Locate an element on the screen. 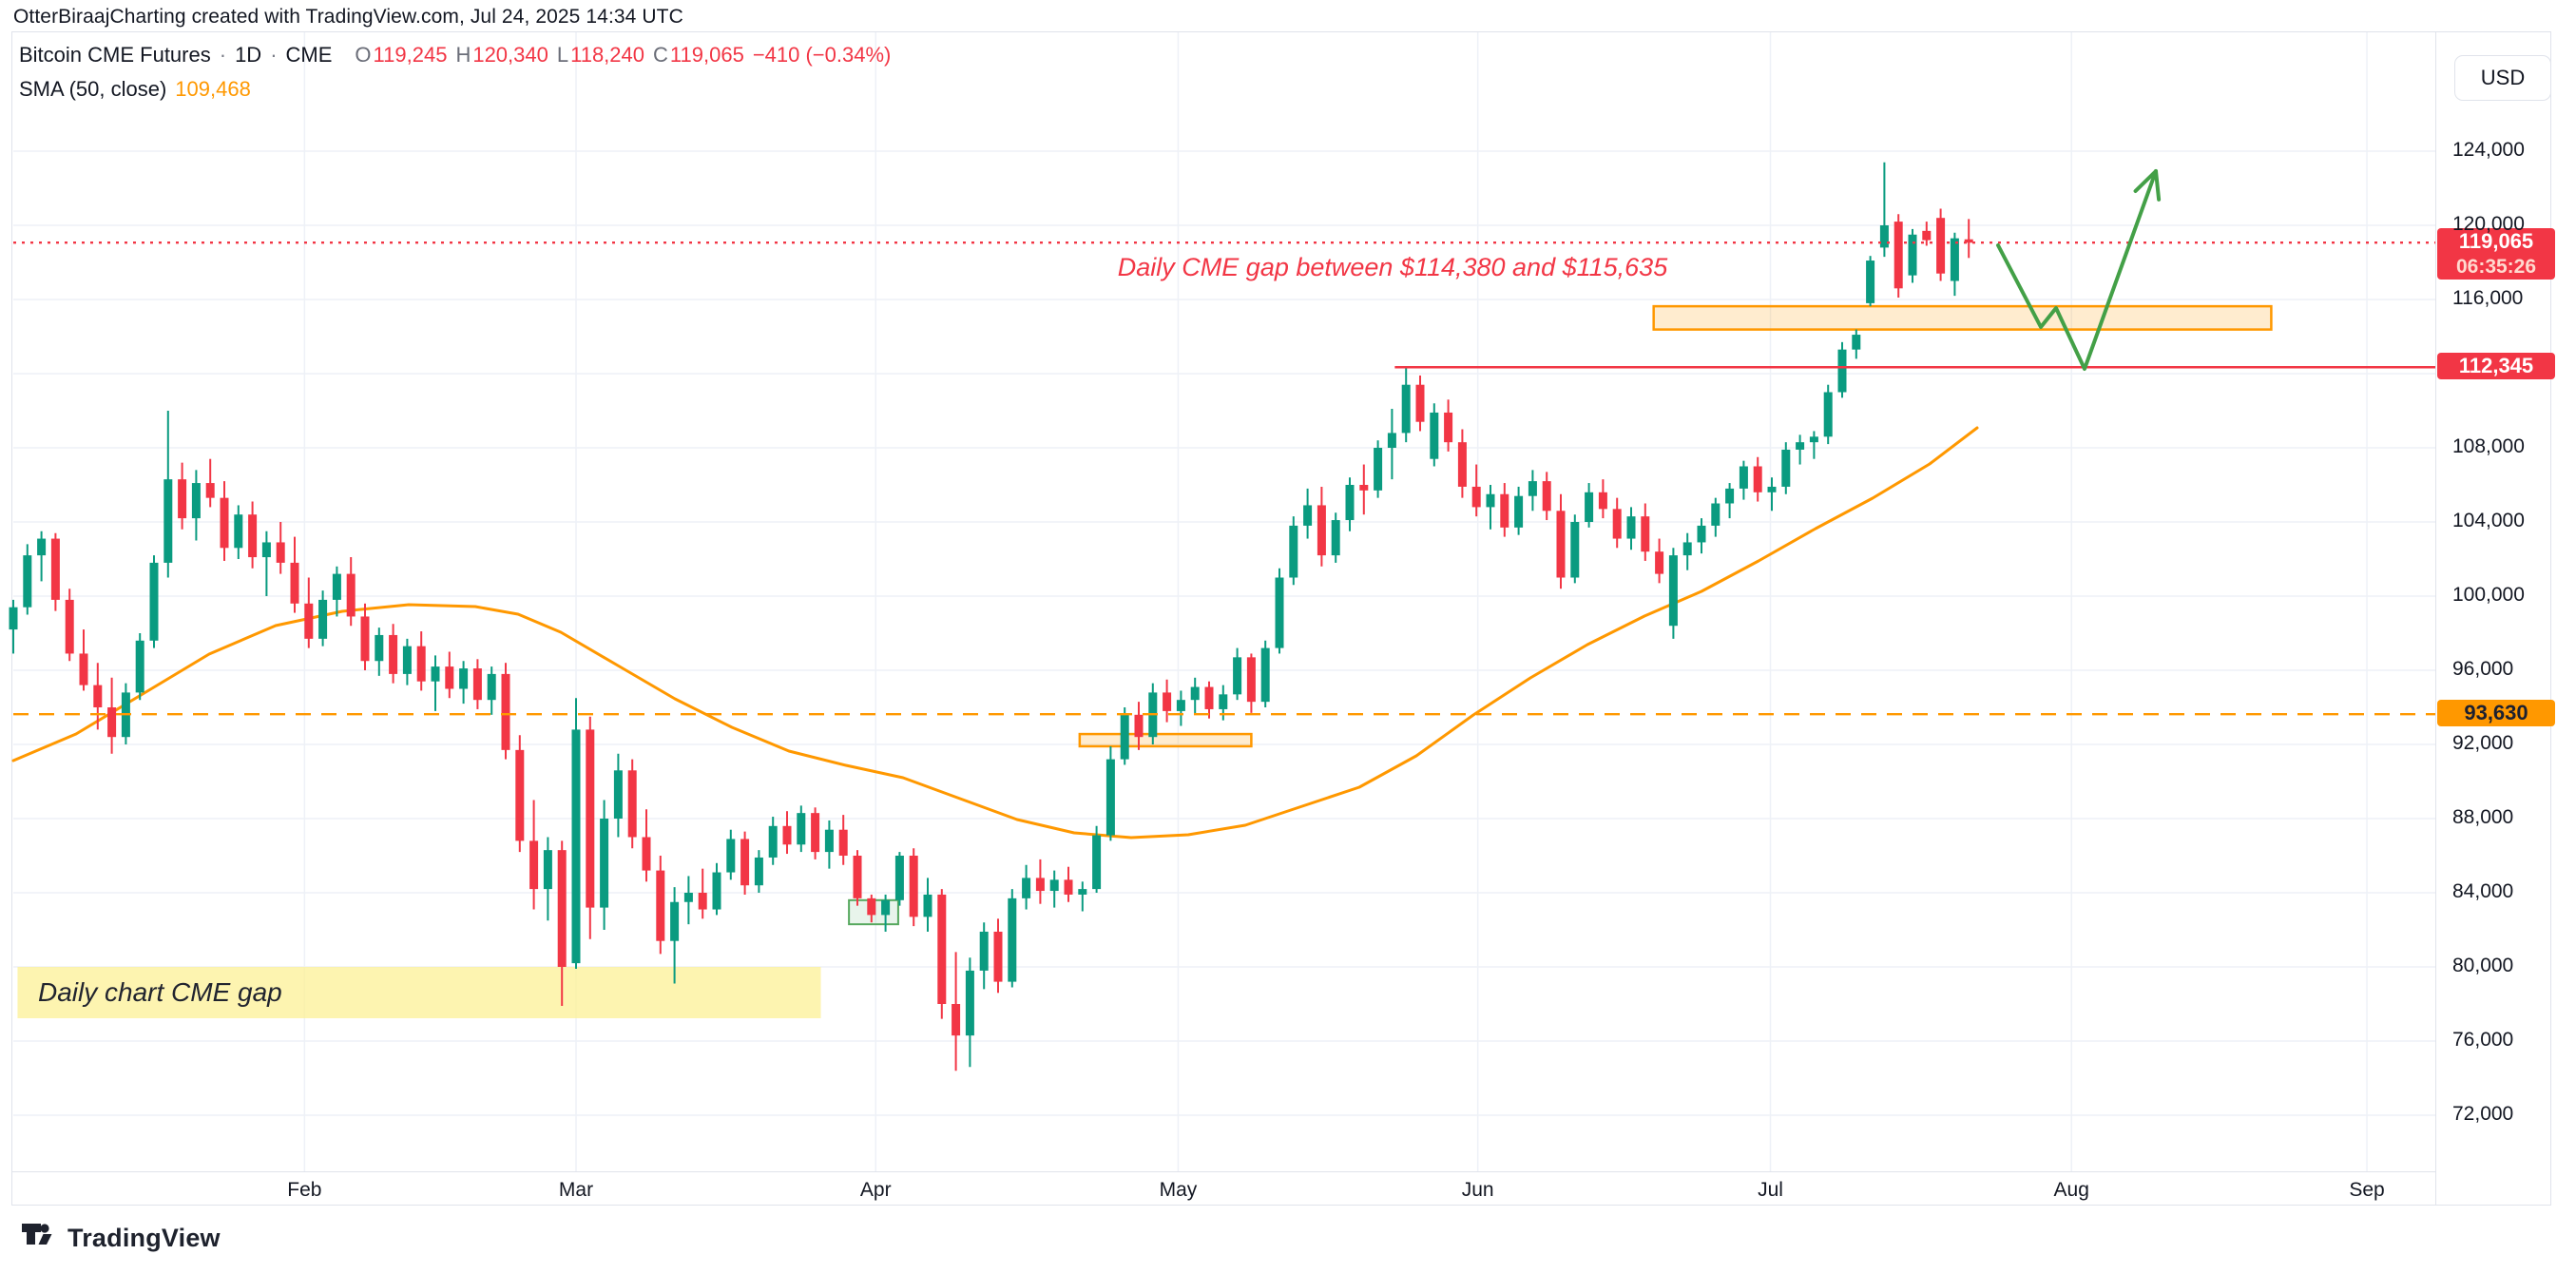 The height and width of the screenshot is (1274, 2576). price-axis-label: 72,000 is located at coordinates (2483, 1114).